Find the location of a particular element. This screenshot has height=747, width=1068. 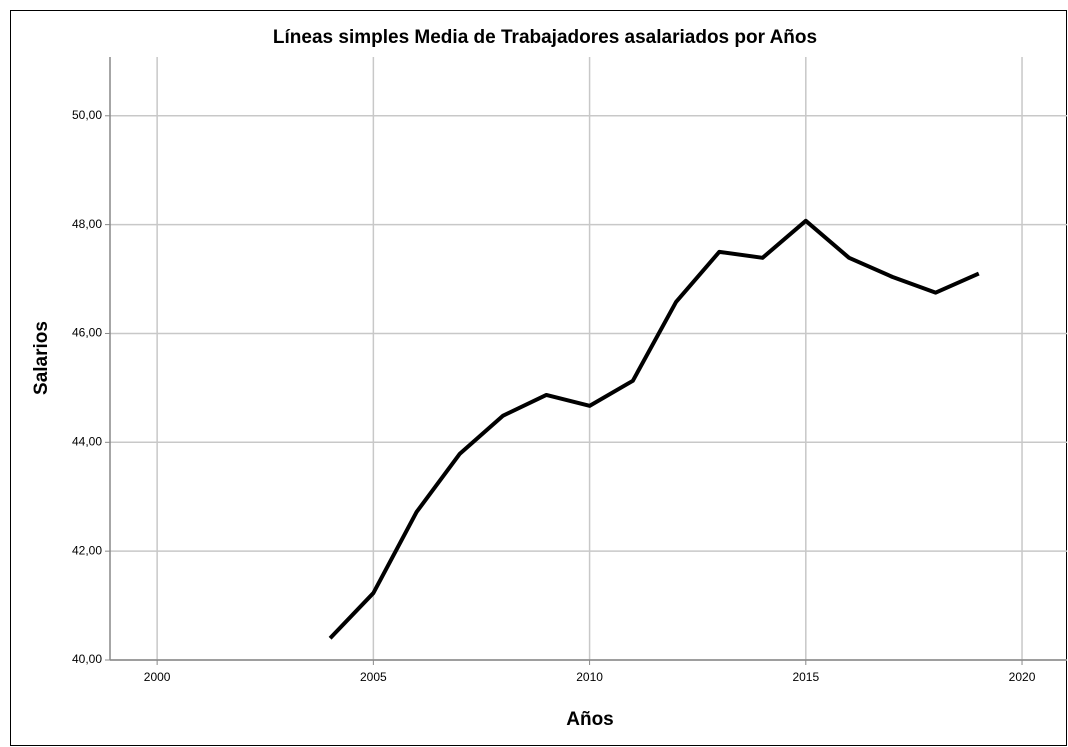

x-tick-label: 2015 is located at coordinates (805, 677).